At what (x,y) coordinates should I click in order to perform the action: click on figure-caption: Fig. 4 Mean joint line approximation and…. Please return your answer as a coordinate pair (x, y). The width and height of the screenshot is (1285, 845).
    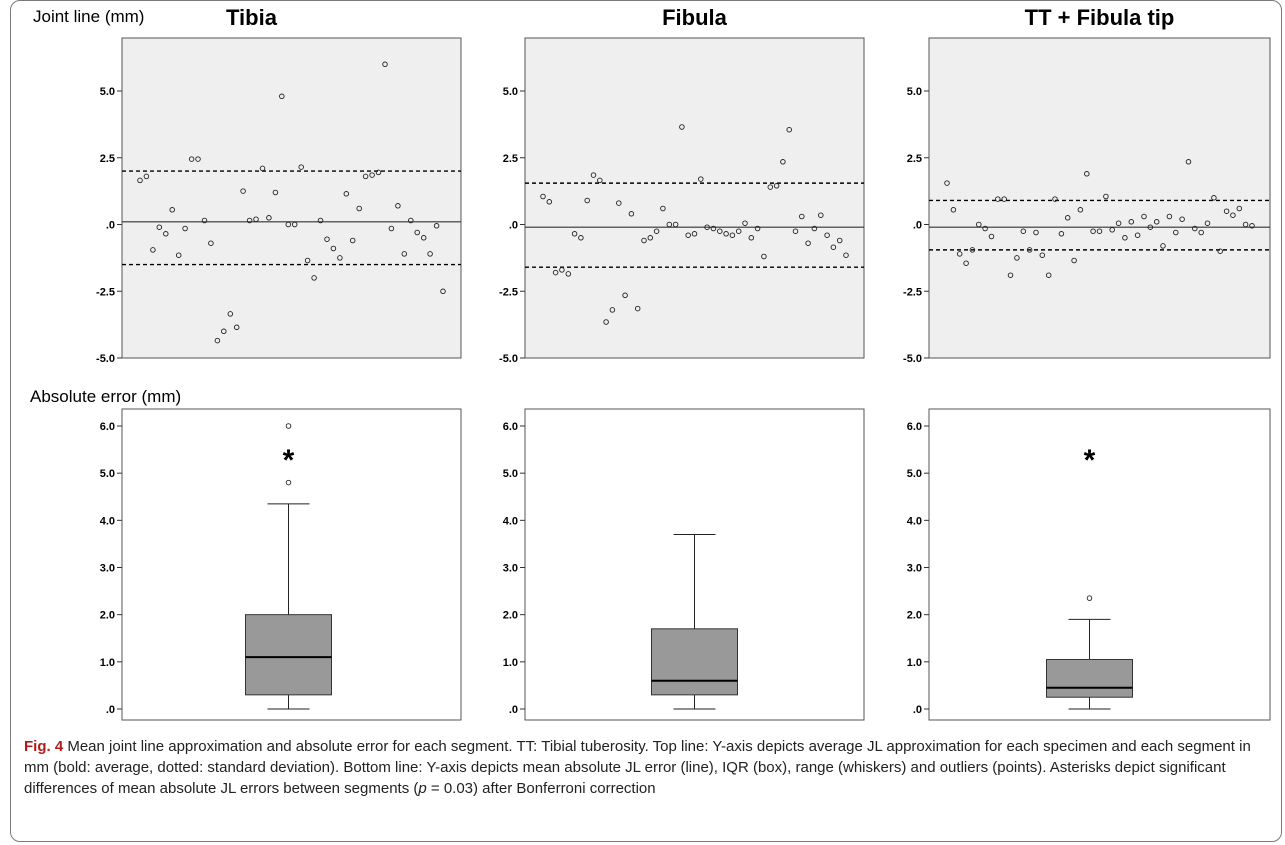
    Looking at the image, I should click on (646, 767).